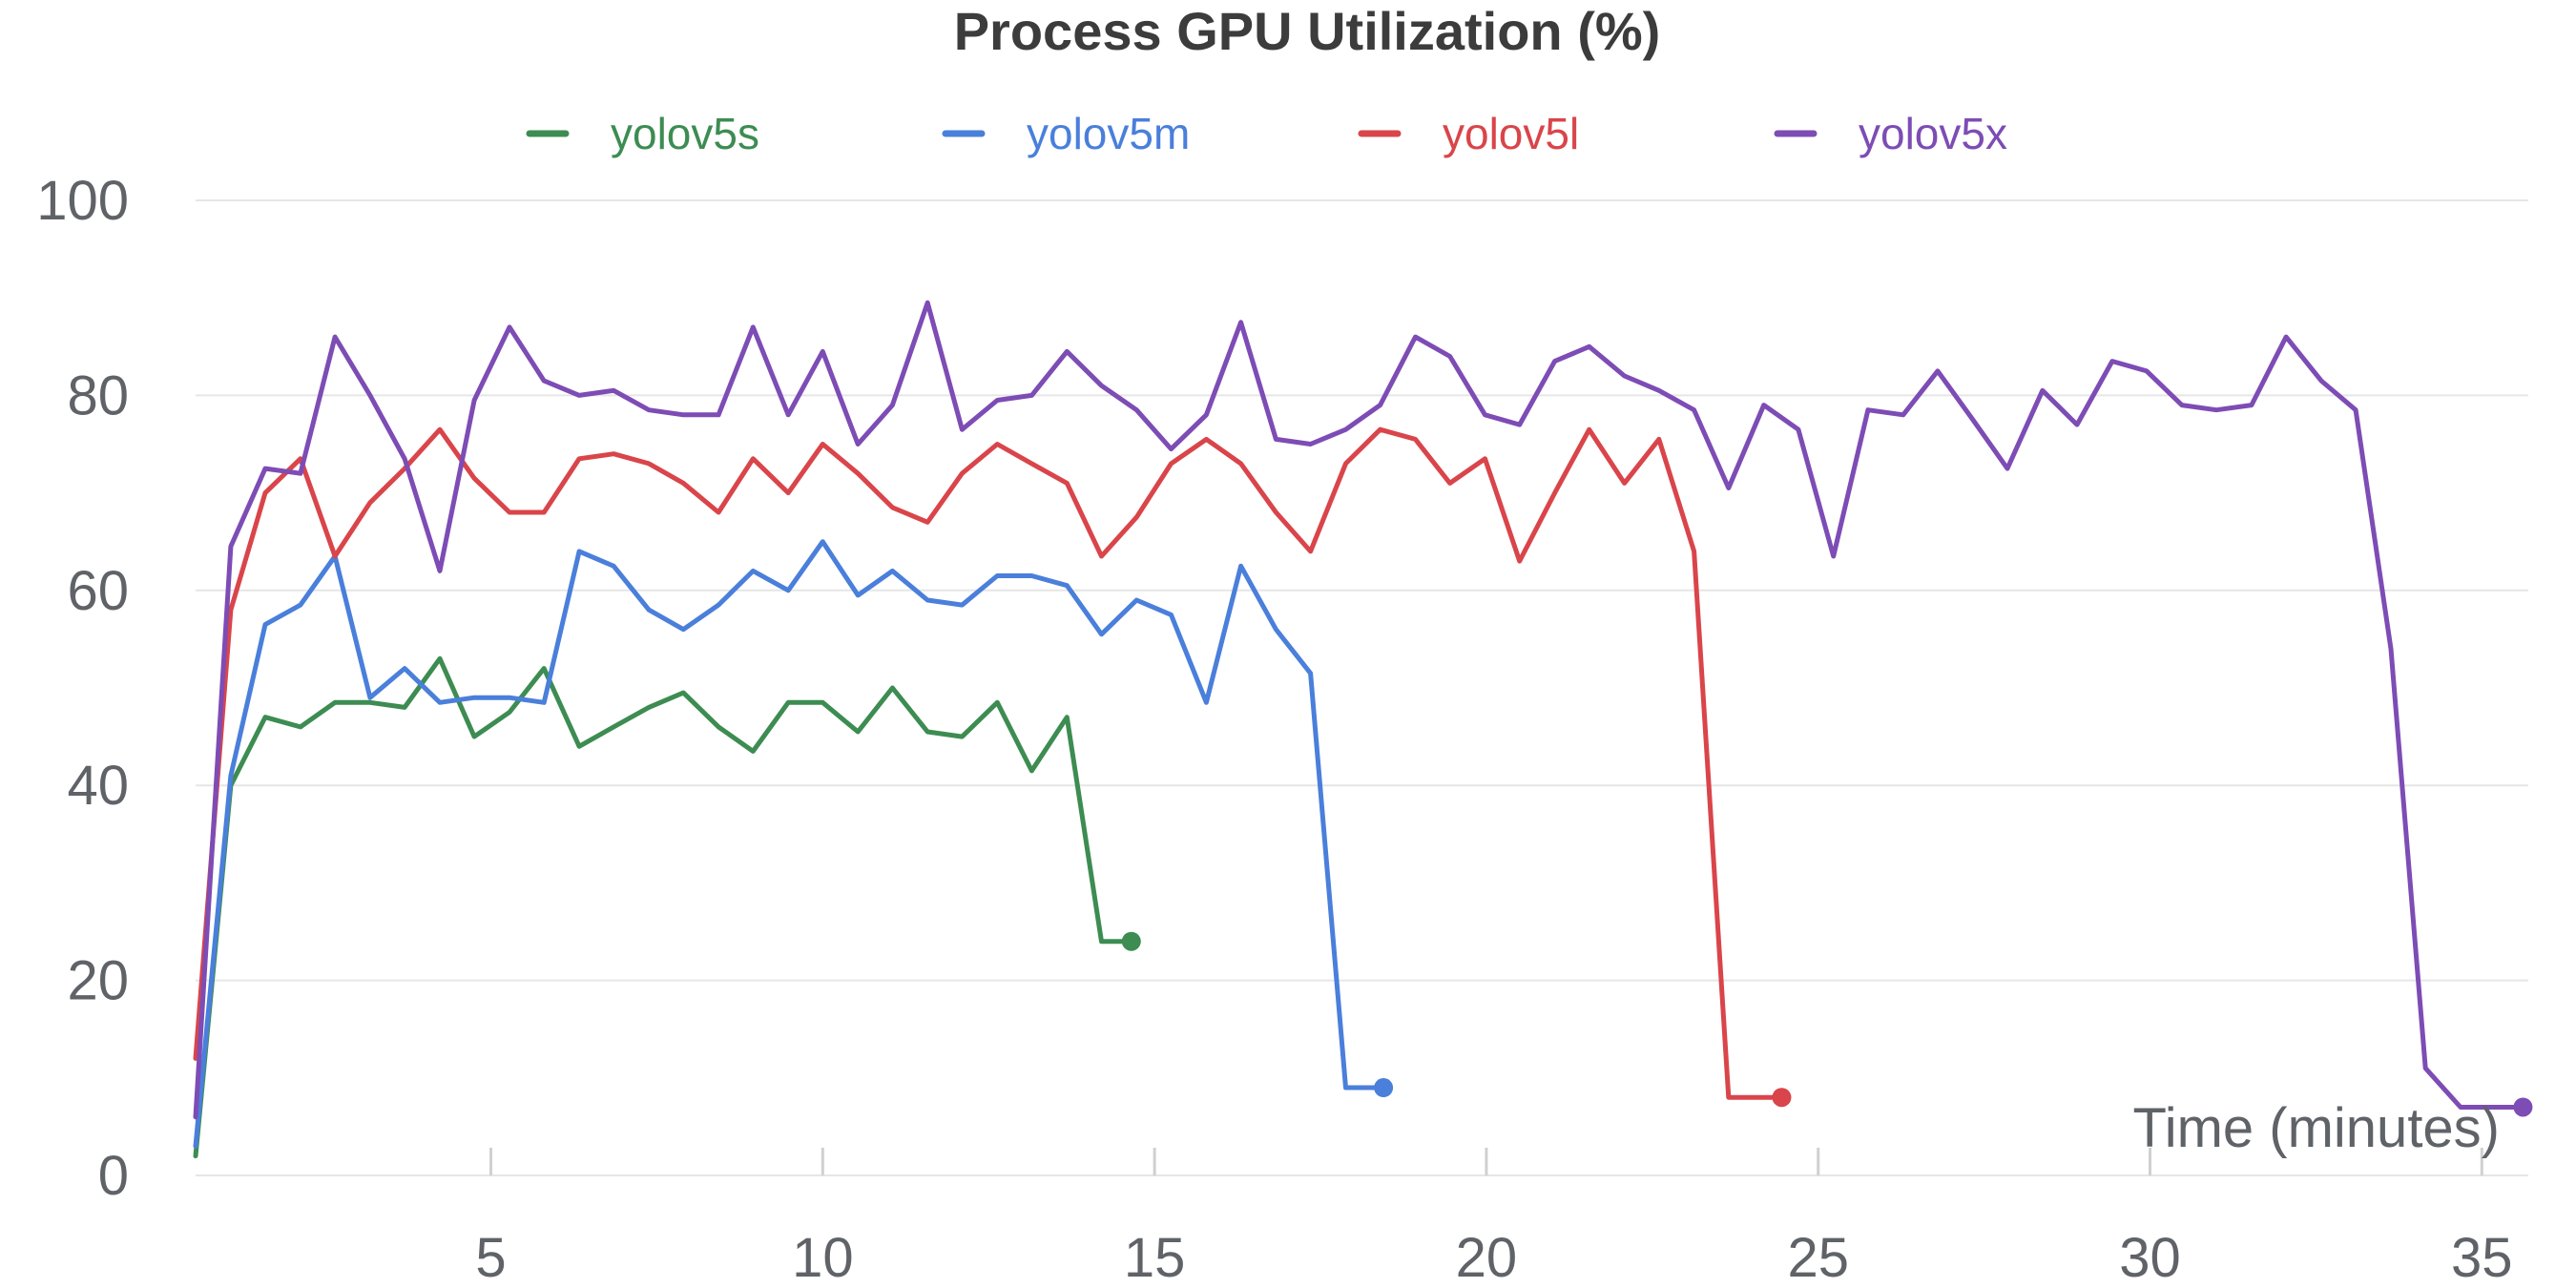 The width and height of the screenshot is (2576, 1288). I want to click on legend-label-yolov5m: yolov5m, so click(1108, 133).